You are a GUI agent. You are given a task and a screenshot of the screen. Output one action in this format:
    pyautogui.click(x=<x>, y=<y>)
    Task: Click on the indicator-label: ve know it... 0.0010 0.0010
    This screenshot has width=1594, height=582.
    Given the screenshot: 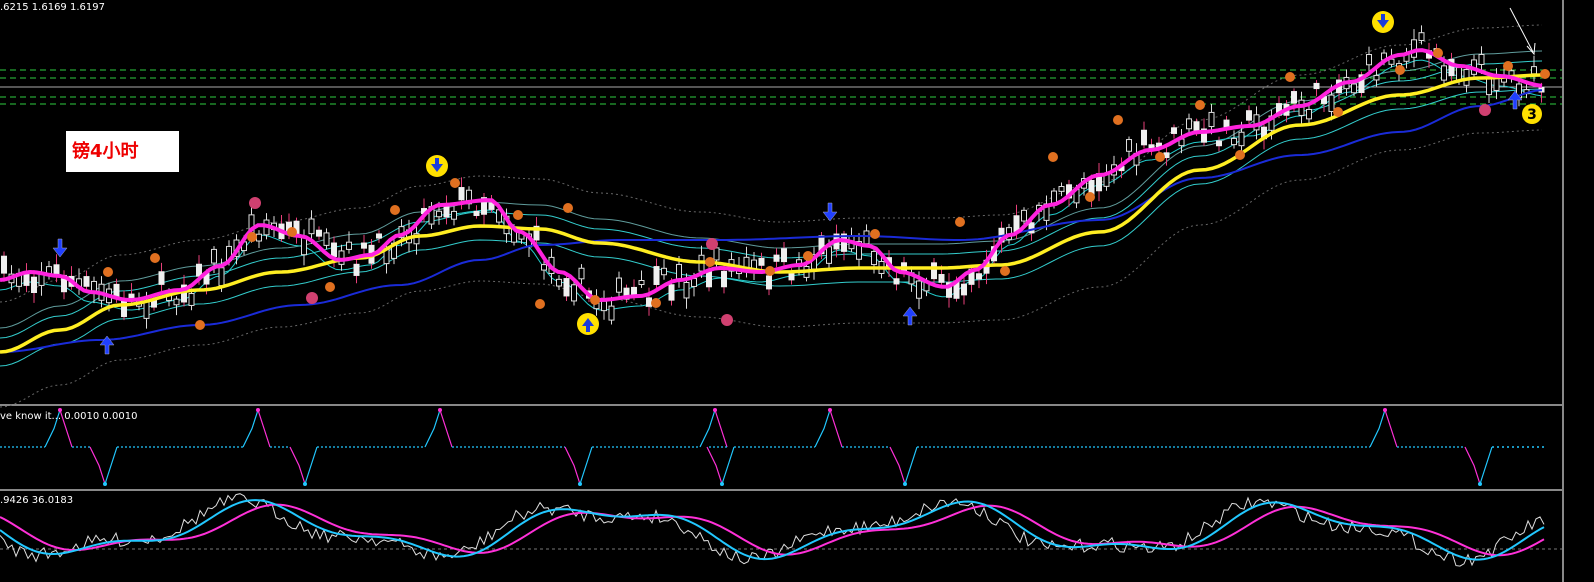 What is the action you would take?
    pyautogui.click(x=68, y=416)
    